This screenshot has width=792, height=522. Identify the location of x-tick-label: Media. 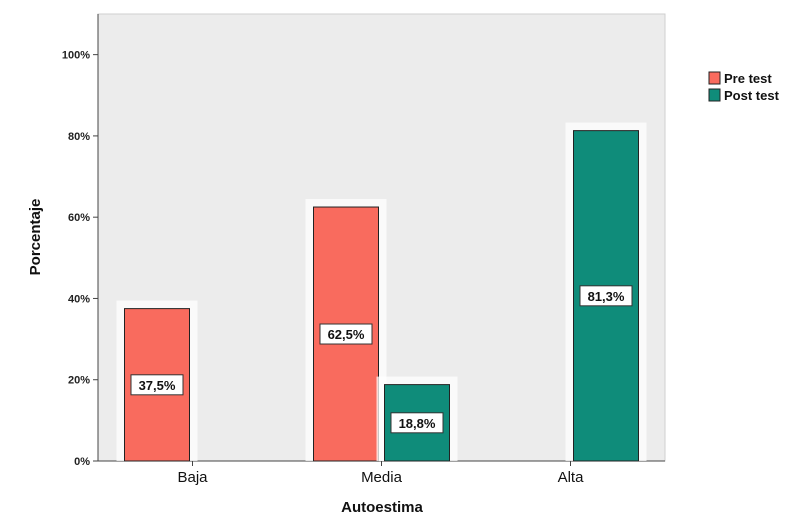
(382, 477).